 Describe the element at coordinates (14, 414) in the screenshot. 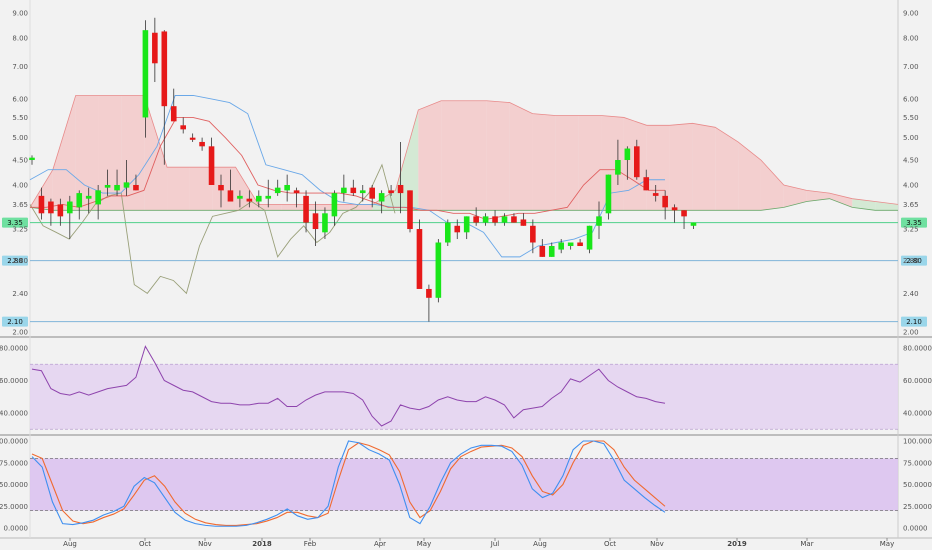

I see `rsi-y-tick-left: 40.0000` at that location.